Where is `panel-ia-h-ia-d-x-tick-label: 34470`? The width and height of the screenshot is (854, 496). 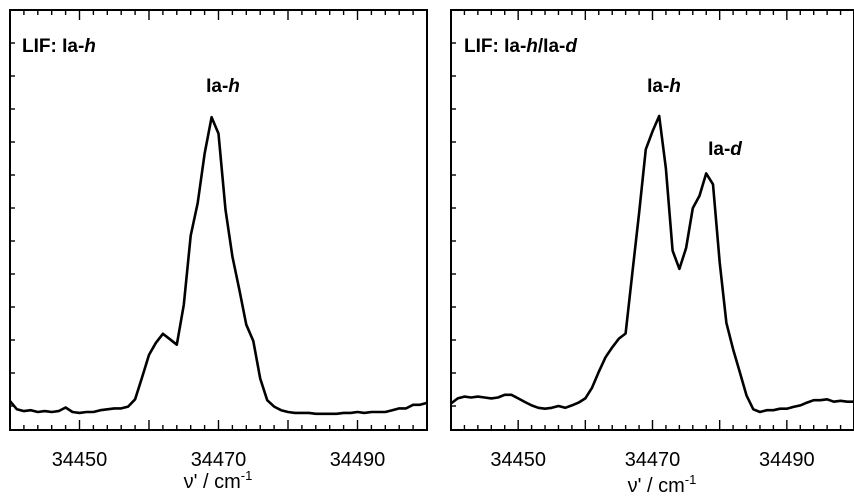
panel-ia-h-ia-d-x-tick-label: 34470 is located at coordinates (653, 460).